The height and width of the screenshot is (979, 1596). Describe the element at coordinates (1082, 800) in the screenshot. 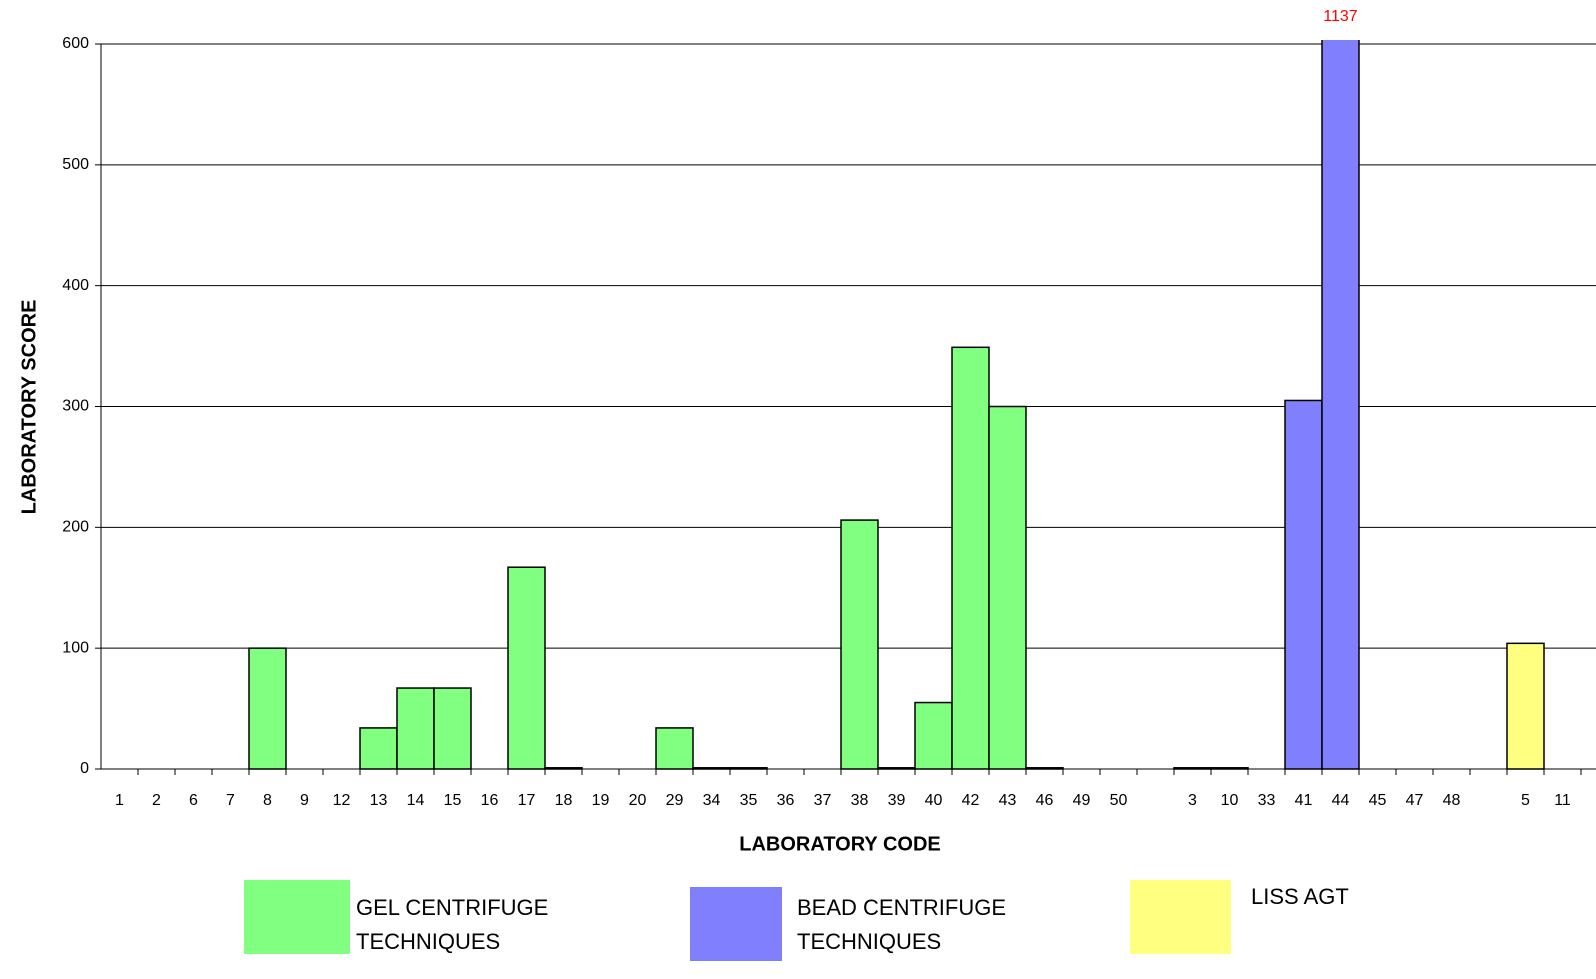

I see `x-tick-label: 49` at that location.